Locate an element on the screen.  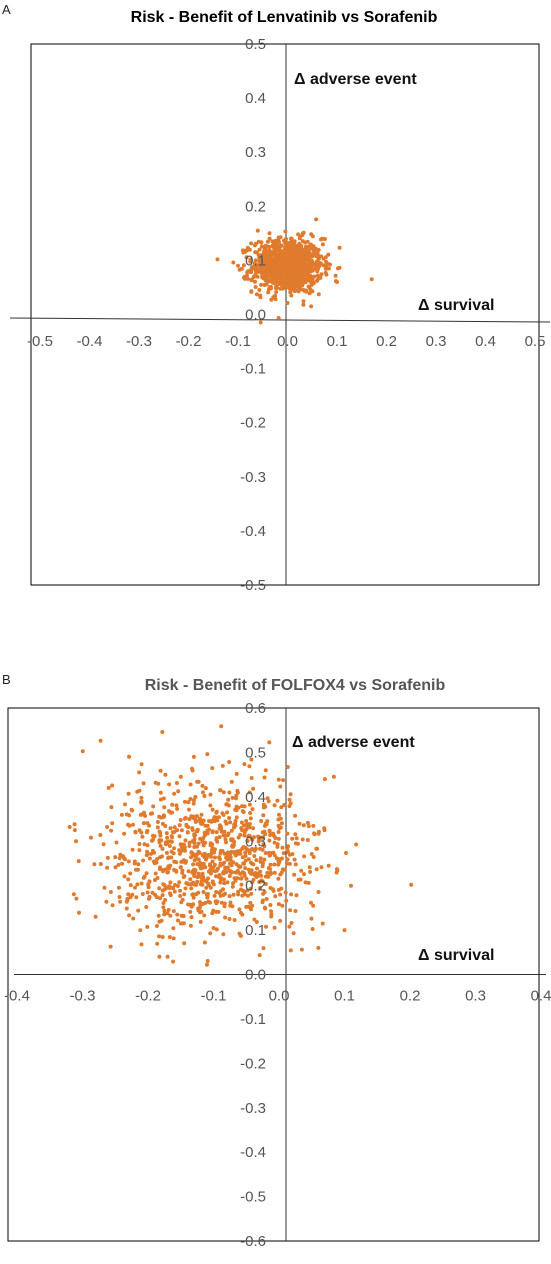
y-tick-label: 0.4 is located at coordinates (255, 98).